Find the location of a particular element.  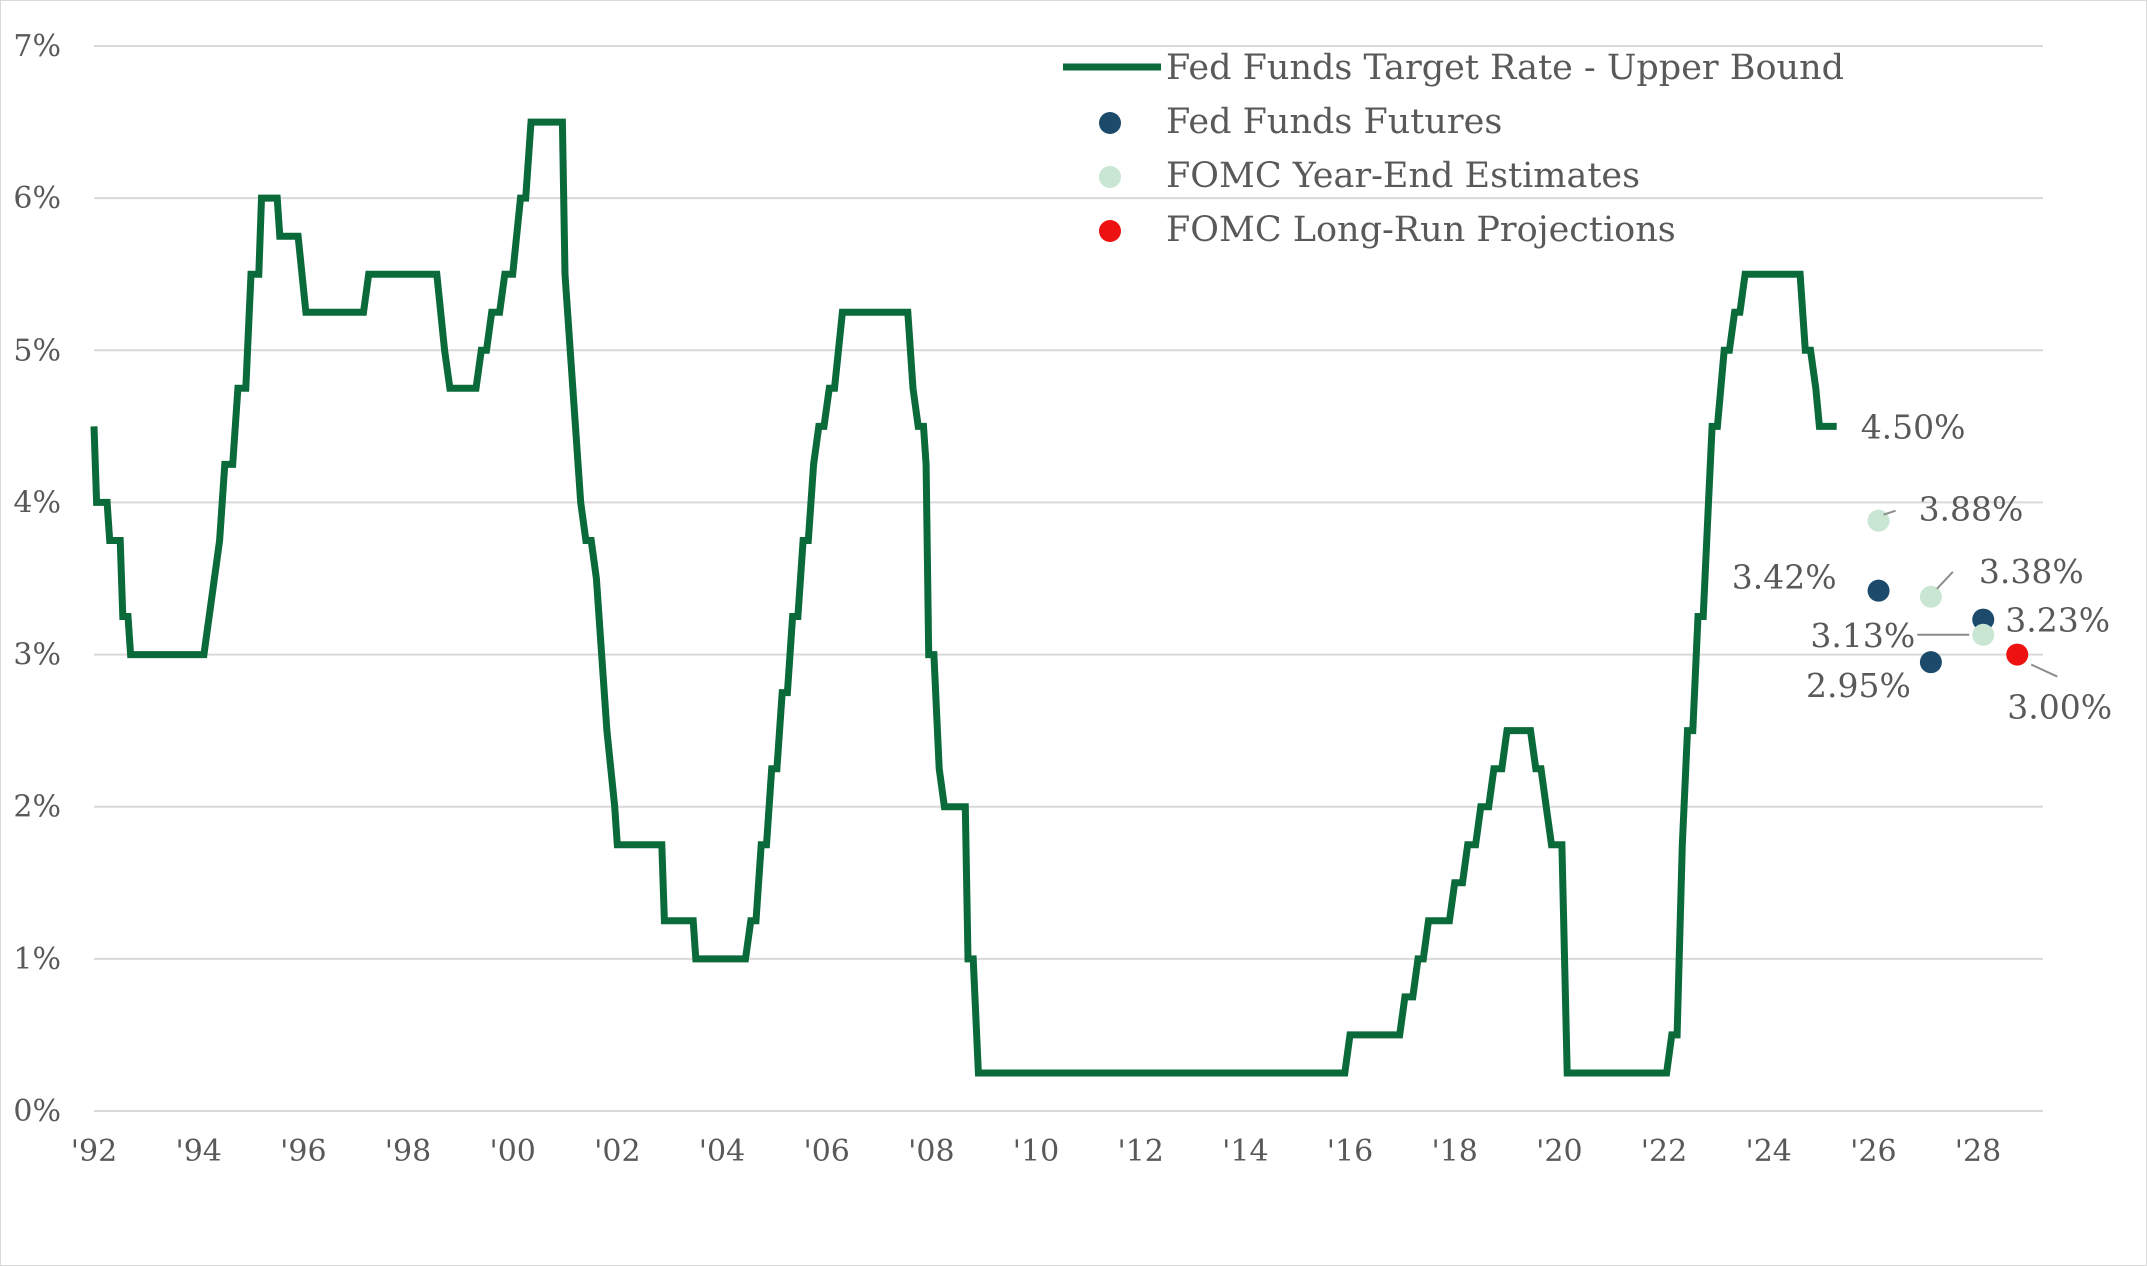

x-tick-label: '22 is located at coordinates (1664, 1151).